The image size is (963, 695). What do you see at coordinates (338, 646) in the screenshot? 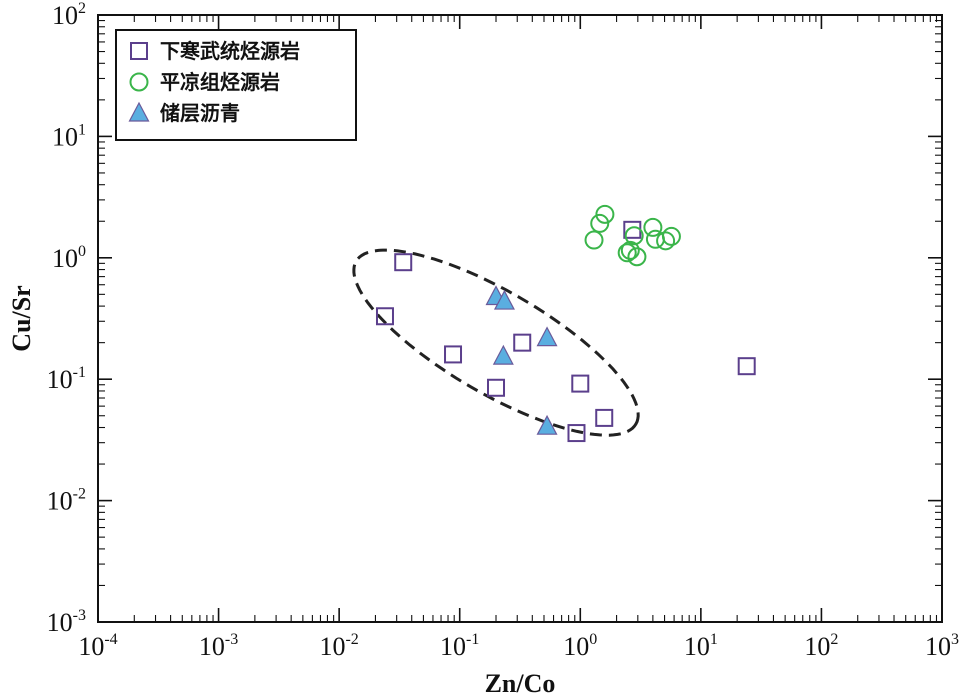
I see `x-tick-label: 10⁻²` at bounding box center [338, 646].